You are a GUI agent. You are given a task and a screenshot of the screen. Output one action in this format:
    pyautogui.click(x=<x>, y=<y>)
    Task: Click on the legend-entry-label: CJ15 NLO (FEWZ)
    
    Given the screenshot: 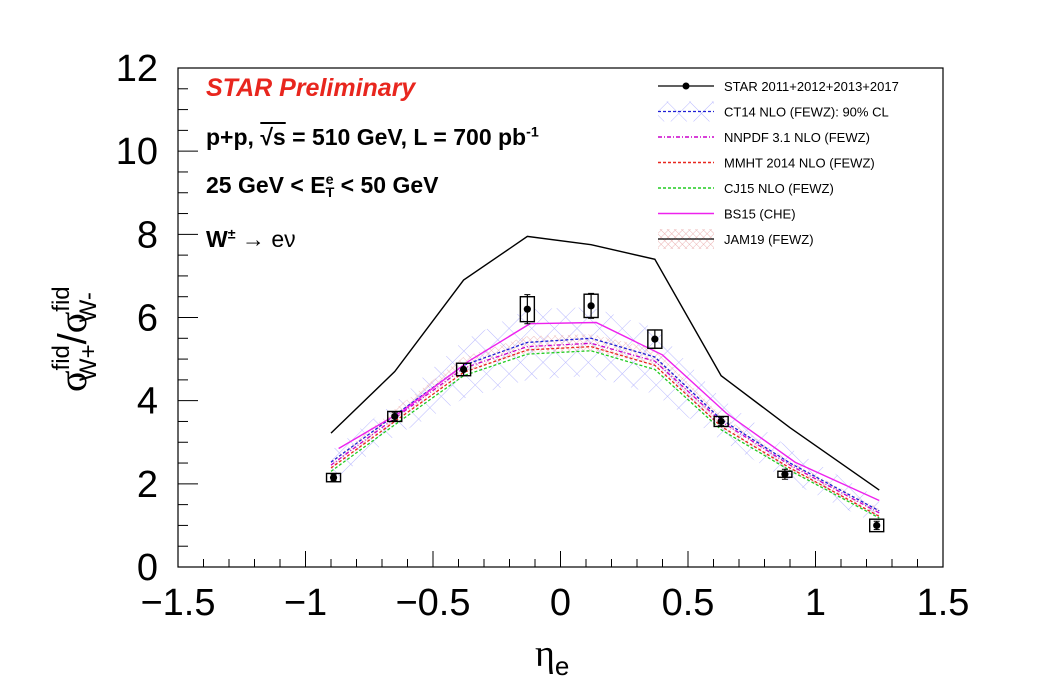 What is the action you would take?
    pyautogui.click(x=779, y=188)
    